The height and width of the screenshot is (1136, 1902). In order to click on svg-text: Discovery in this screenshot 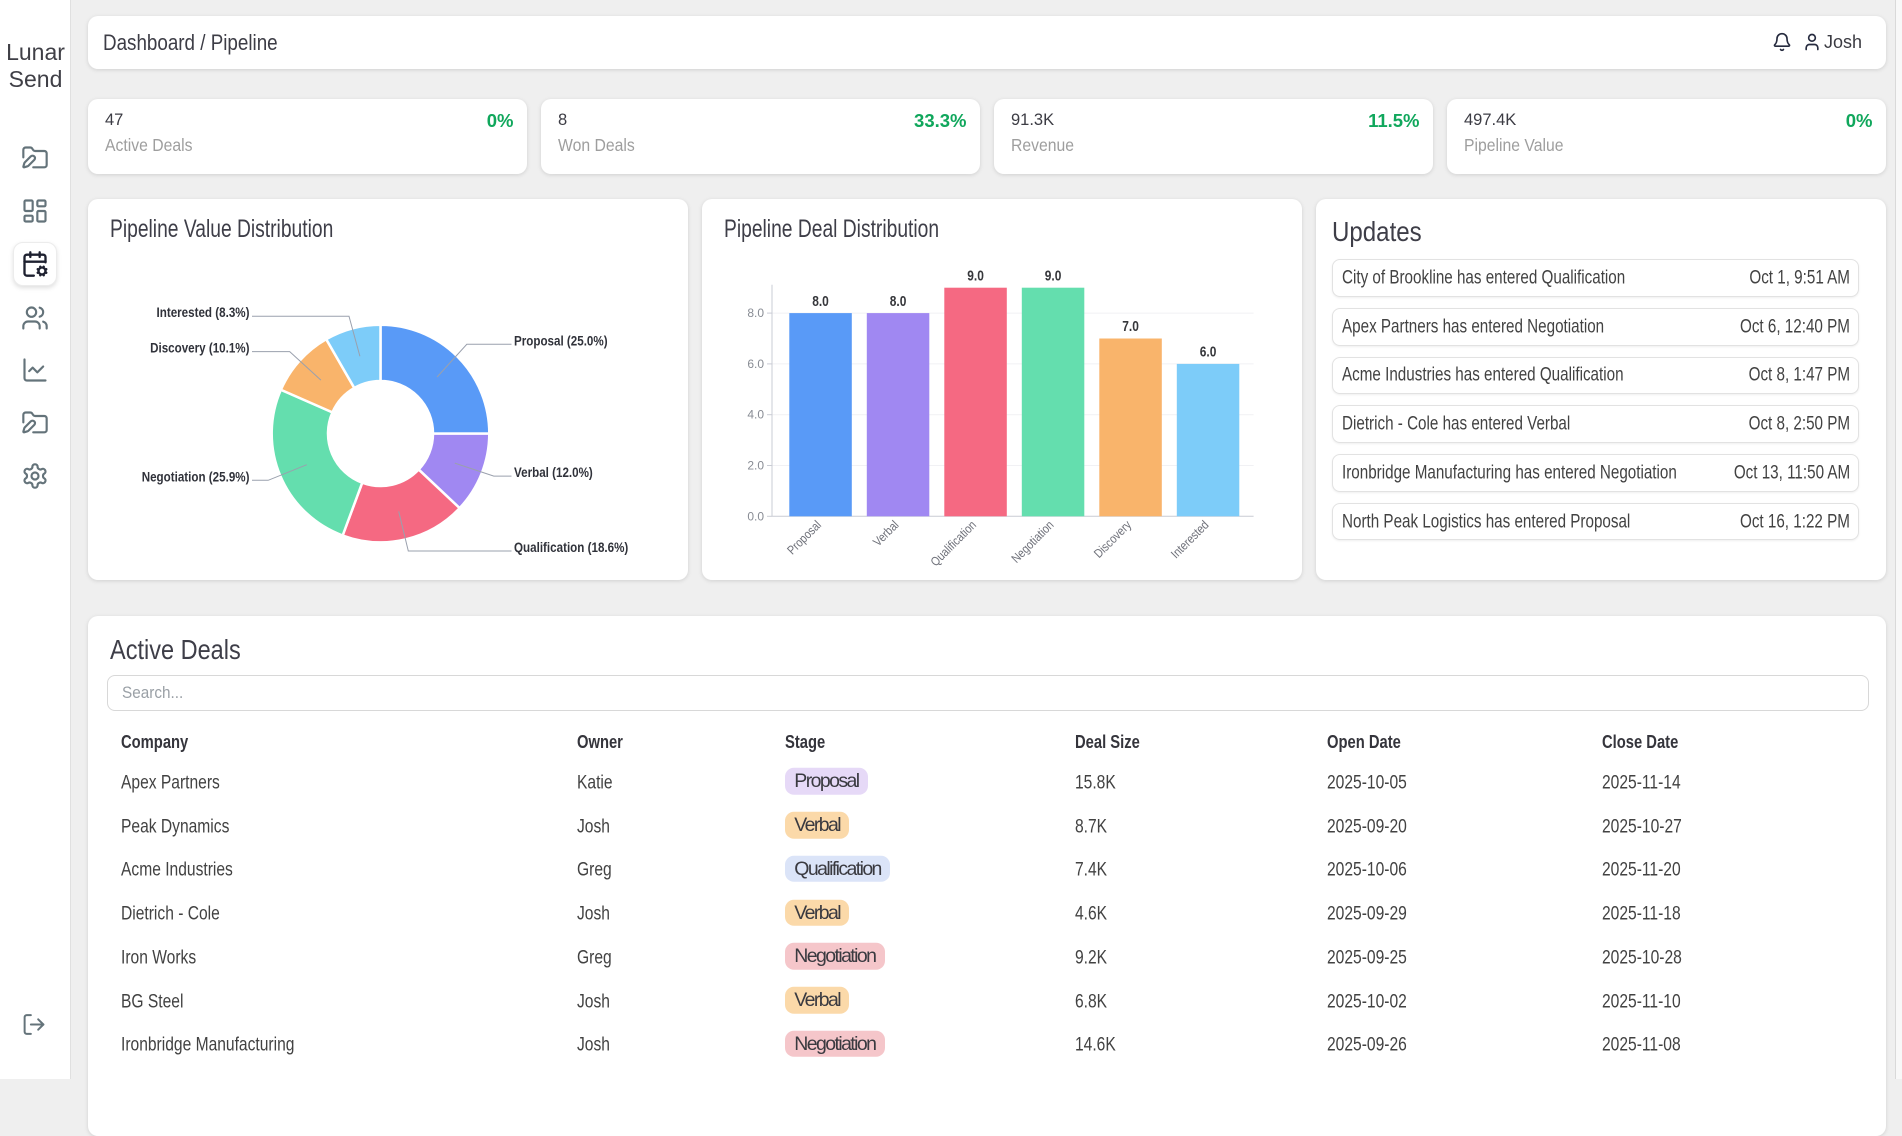, I will do `click(1112, 538)`.